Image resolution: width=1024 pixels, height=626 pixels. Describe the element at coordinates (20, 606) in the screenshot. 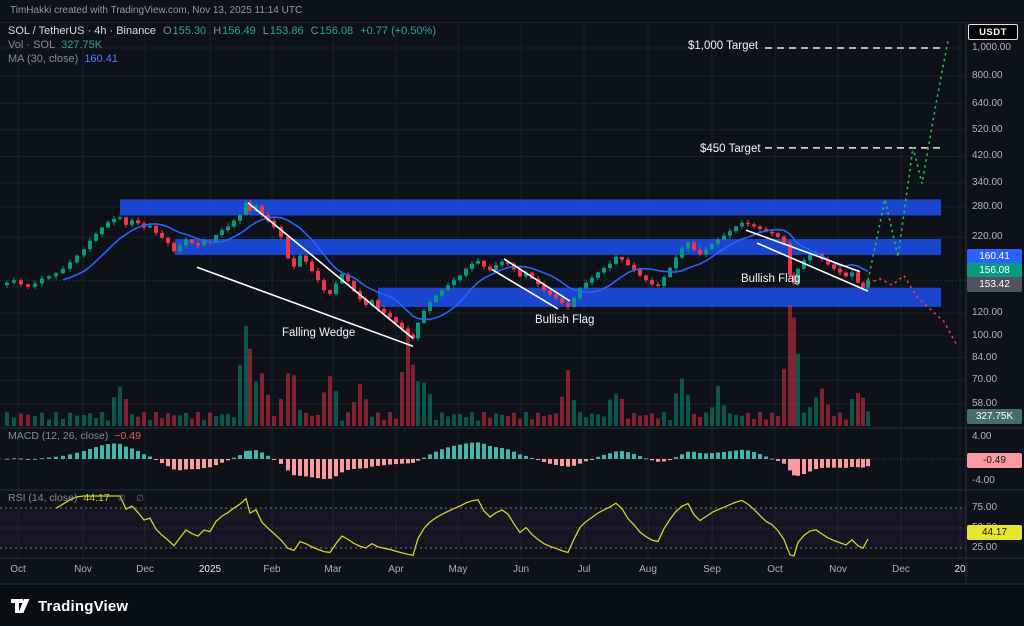

I see `tradingview-logo-icon` at that location.